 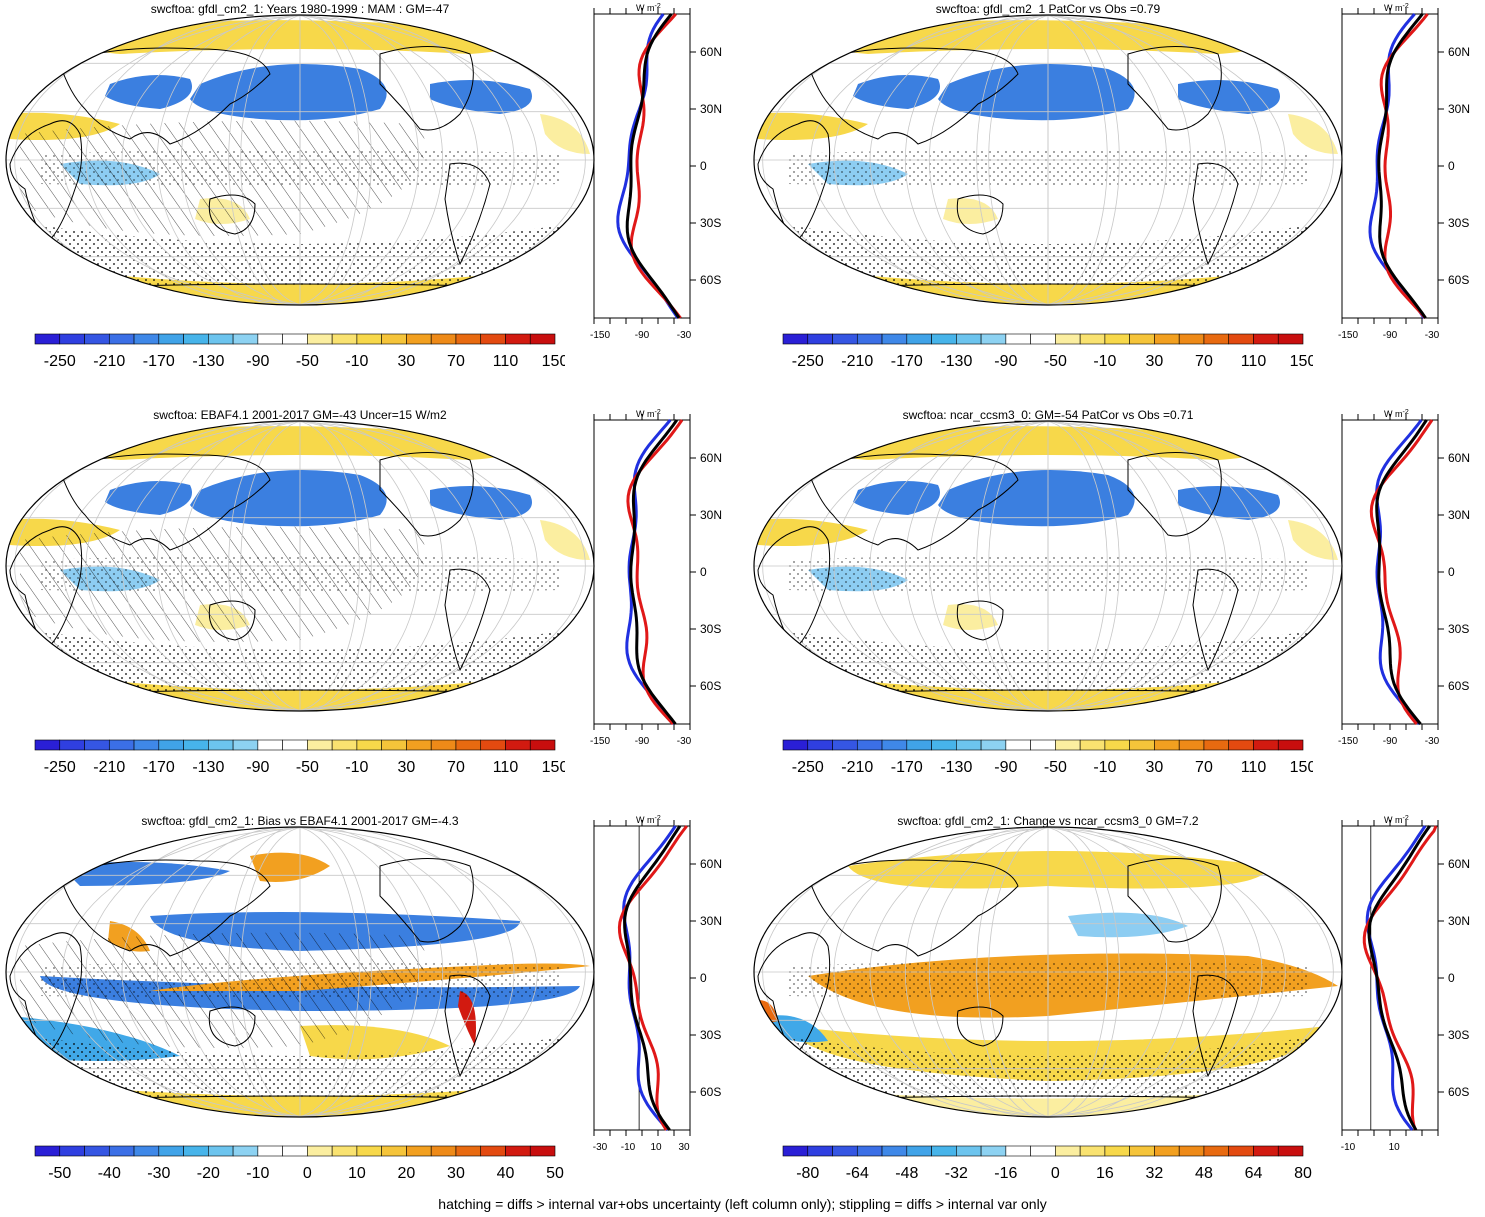 What do you see at coordinates (555, 1173) in the screenshot?
I see `colorbar-label: 50` at bounding box center [555, 1173].